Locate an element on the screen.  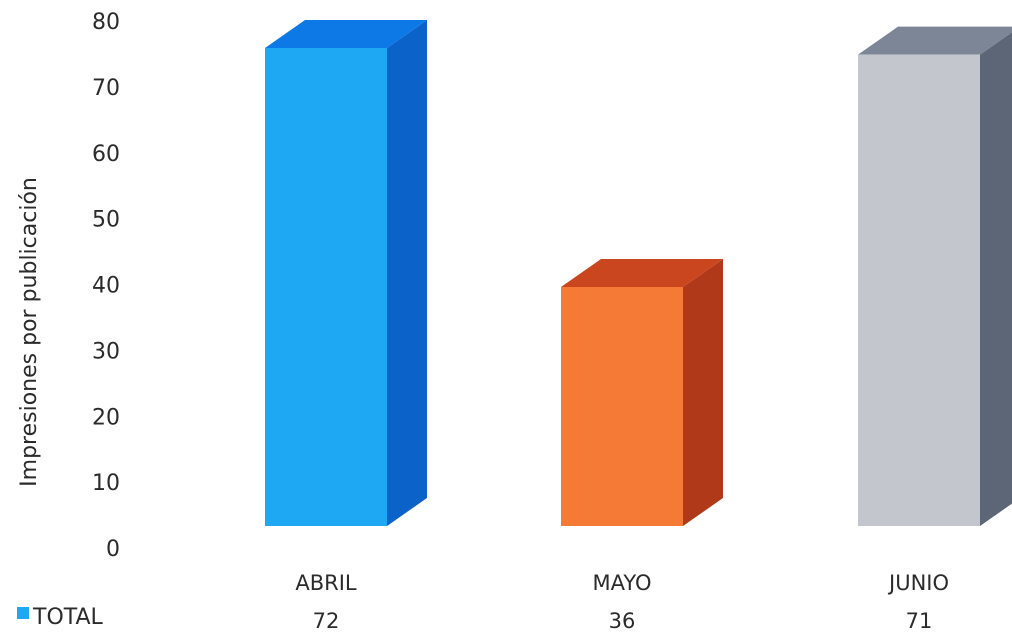
category-label: MAYO is located at coordinates (621, 583).